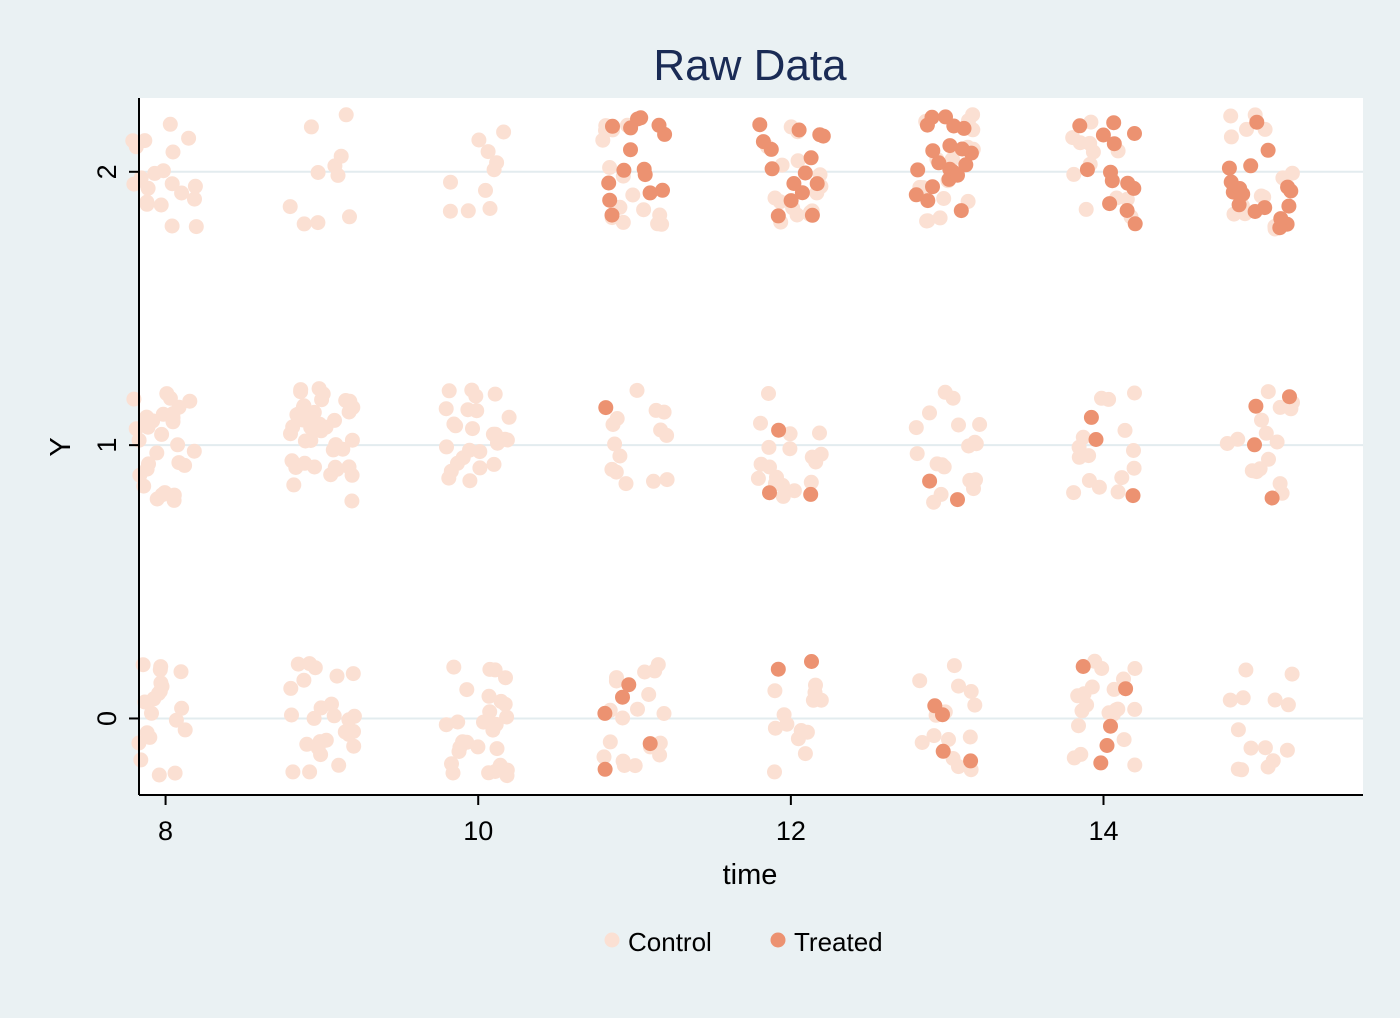 The width and height of the screenshot is (1400, 1018). Describe the element at coordinates (478, 831) in the screenshot. I see `x-tick-label: 10` at that location.